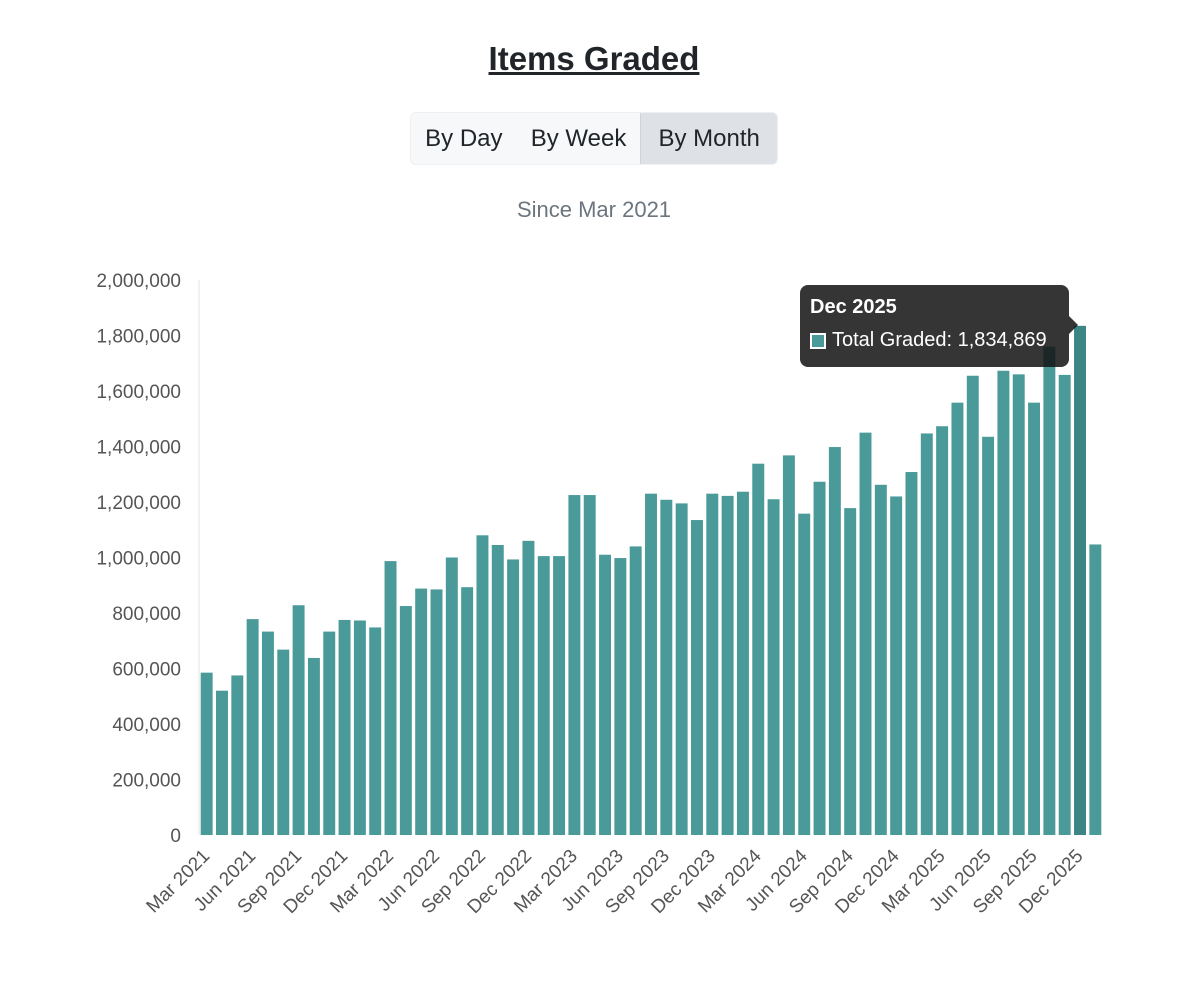  Describe the element at coordinates (138, 281) in the screenshot. I see `y-tick-label: 2,000,000` at that location.